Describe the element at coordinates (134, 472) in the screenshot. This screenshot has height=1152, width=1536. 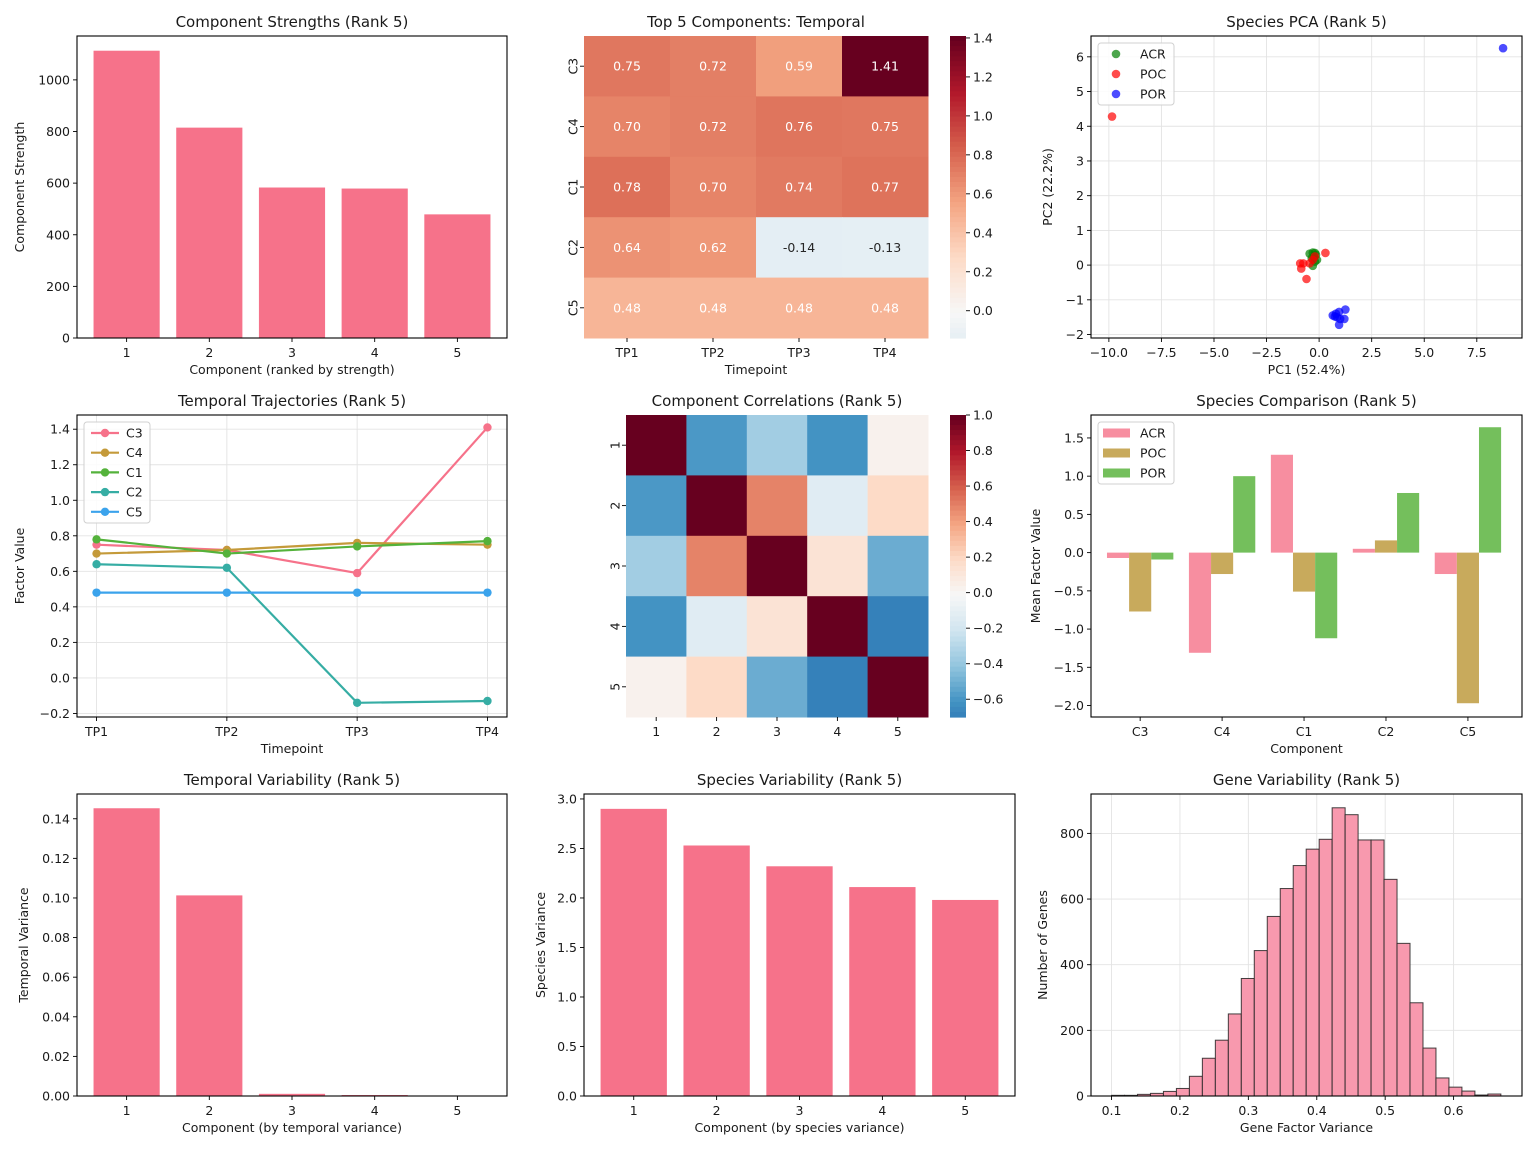
I see `legend-label: C1` at that location.